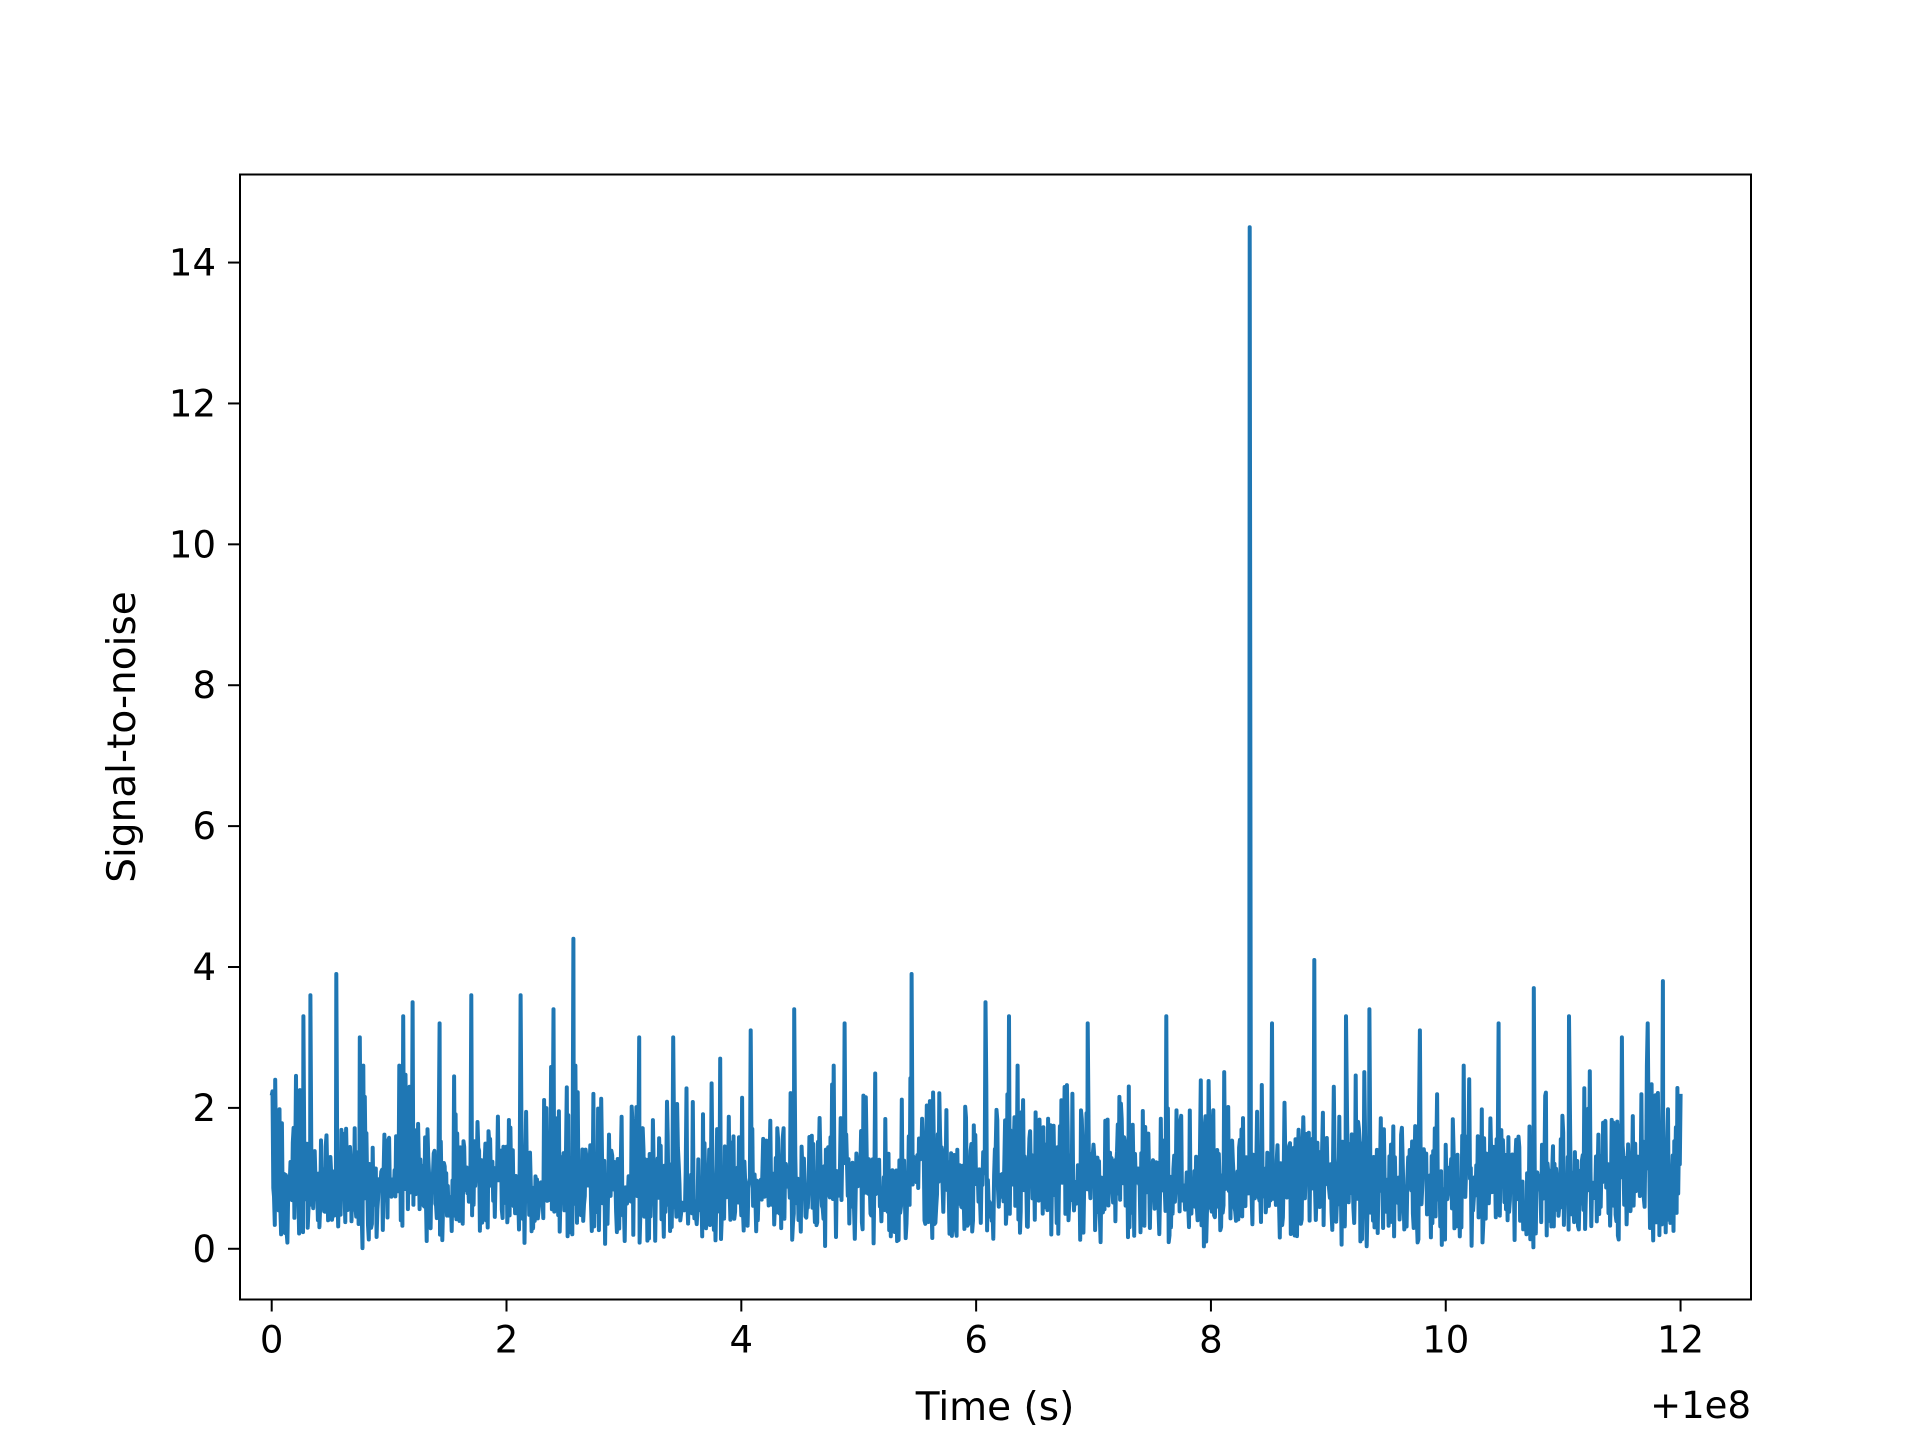 The image size is (1920, 1440). What do you see at coordinates (272, 1340) in the screenshot?
I see `x-tick-label: 0` at bounding box center [272, 1340].